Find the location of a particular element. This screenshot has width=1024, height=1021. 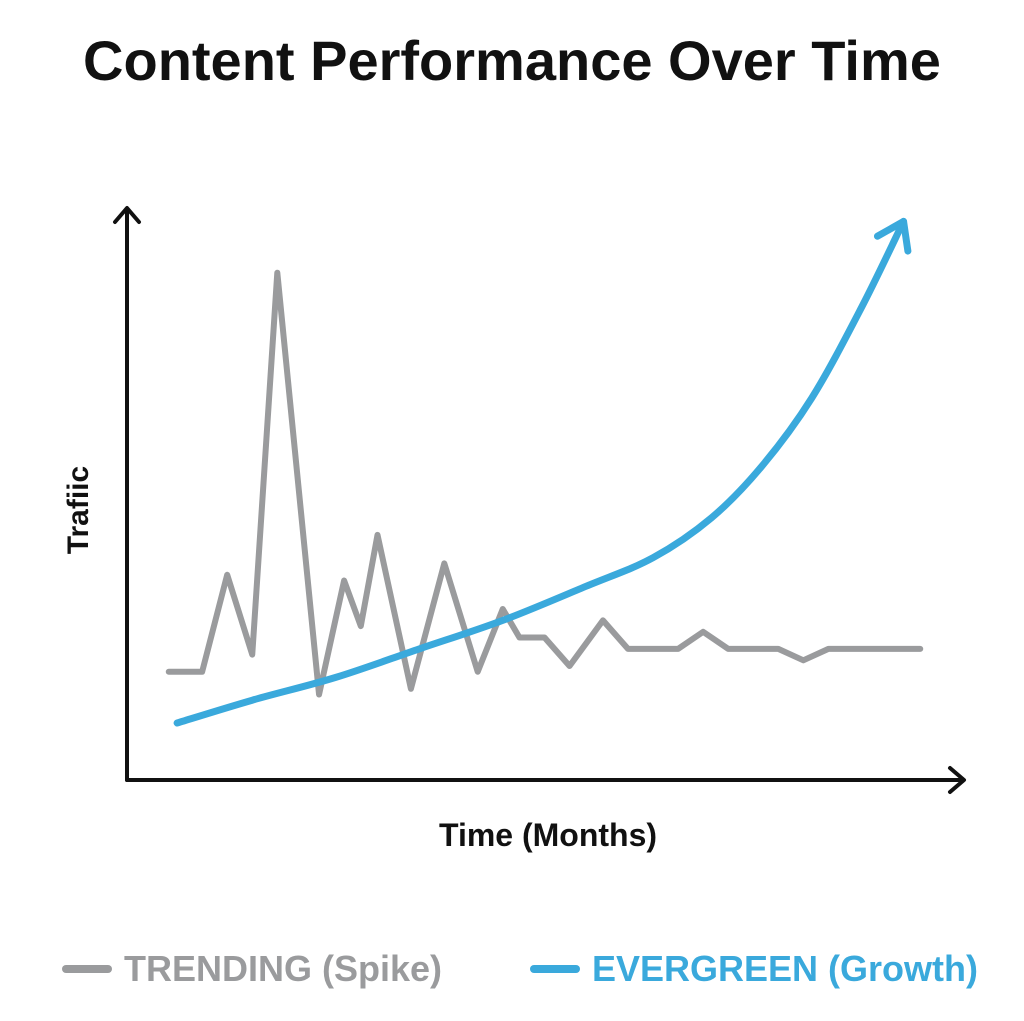

legend-item-evergreen: EVERGREEN (Growth) is located at coordinates (754, 969).